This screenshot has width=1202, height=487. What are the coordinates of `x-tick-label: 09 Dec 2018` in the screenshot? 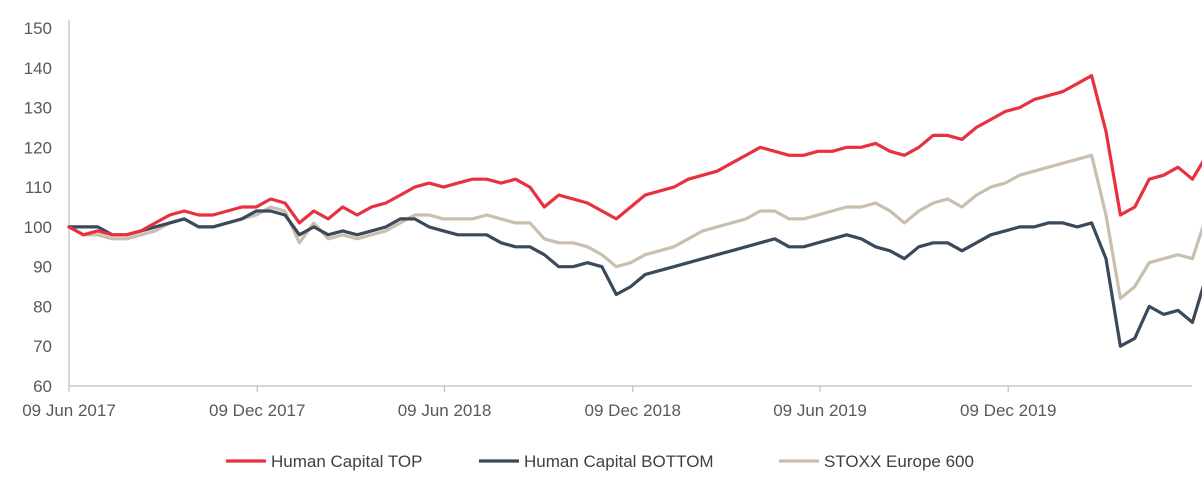 It's located at (633, 410).